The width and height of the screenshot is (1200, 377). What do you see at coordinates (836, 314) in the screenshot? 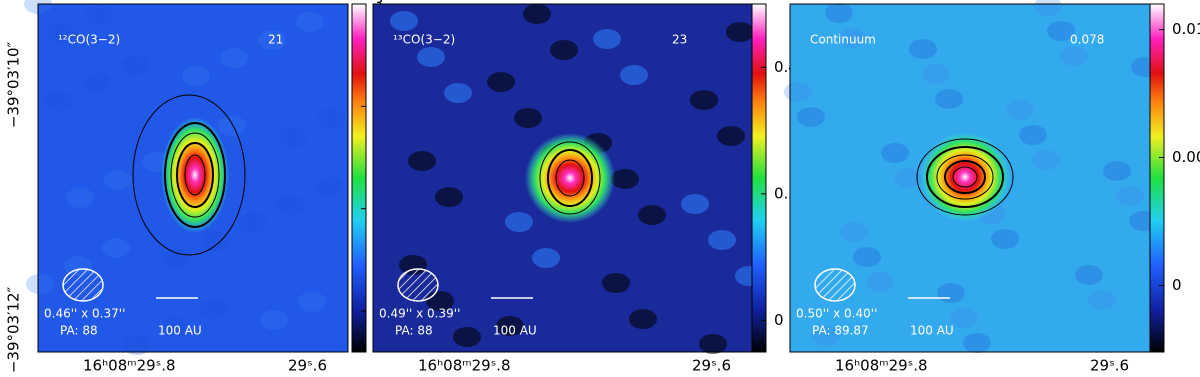
I see `beam-size: 0.50'' x 0.40''` at bounding box center [836, 314].